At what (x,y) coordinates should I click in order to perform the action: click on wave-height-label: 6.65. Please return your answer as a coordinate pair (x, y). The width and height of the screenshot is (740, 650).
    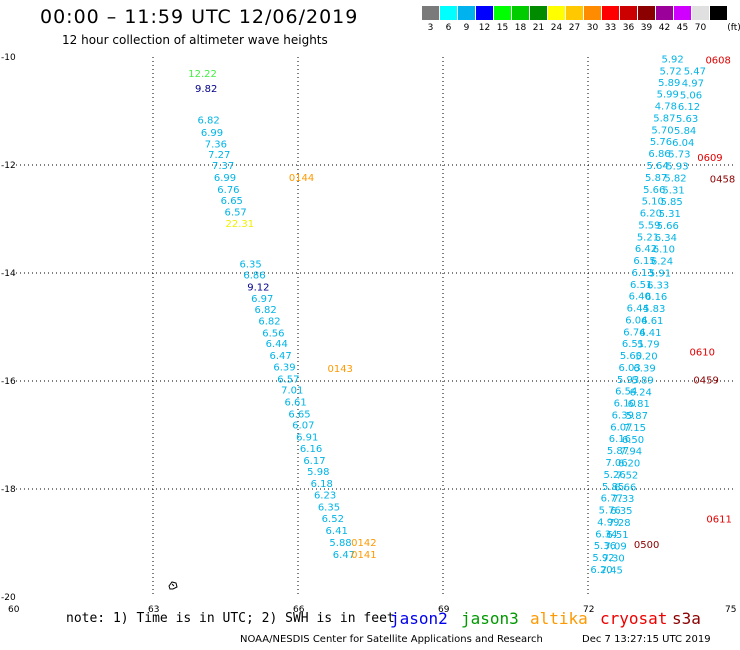
    Looking at the image, I should click on (299, 414).